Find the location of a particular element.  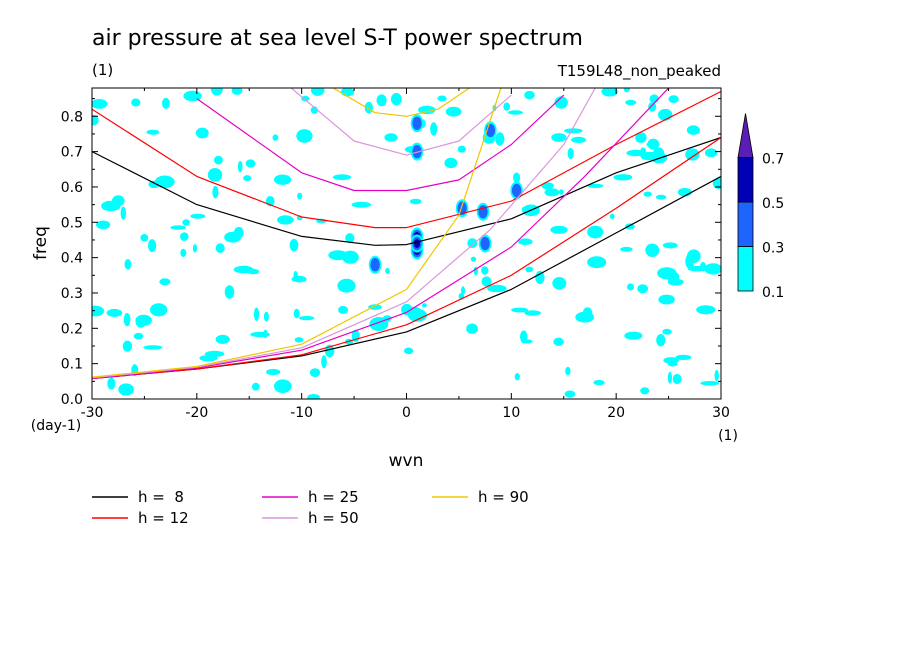

y-tick-label: 0.4 is located at coordinates (72, 259).